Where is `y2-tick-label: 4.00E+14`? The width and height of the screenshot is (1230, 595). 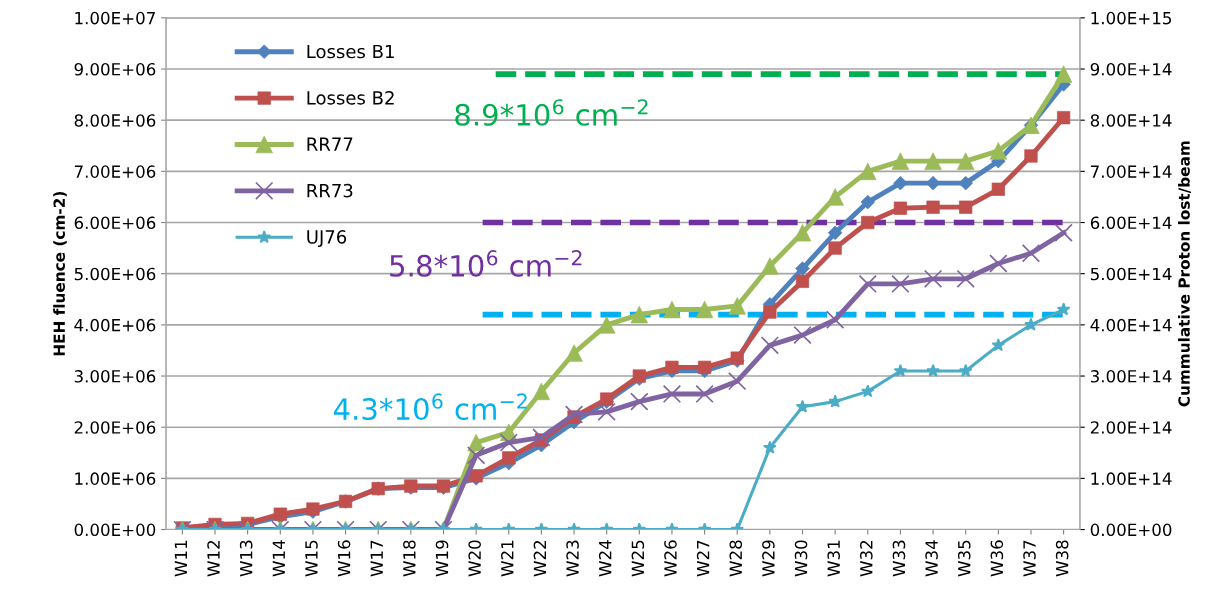
y2-tick-label: 4.00E+14 is located at coordinates (1131, 325).